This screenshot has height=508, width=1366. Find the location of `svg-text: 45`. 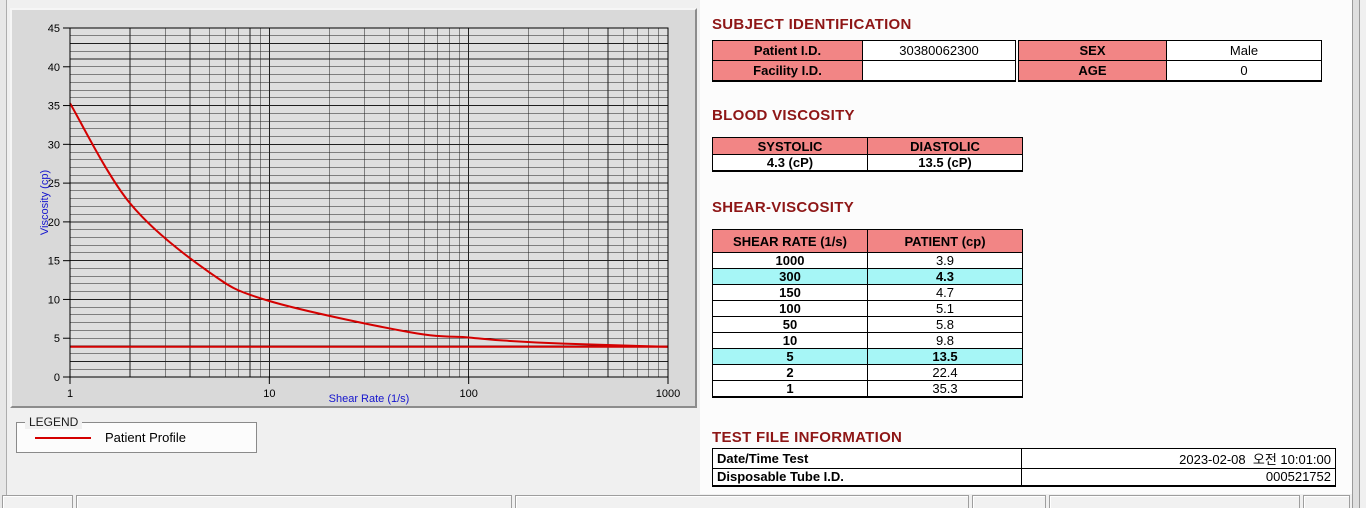

svg-text: 45 is located at coordinates (54, 29).